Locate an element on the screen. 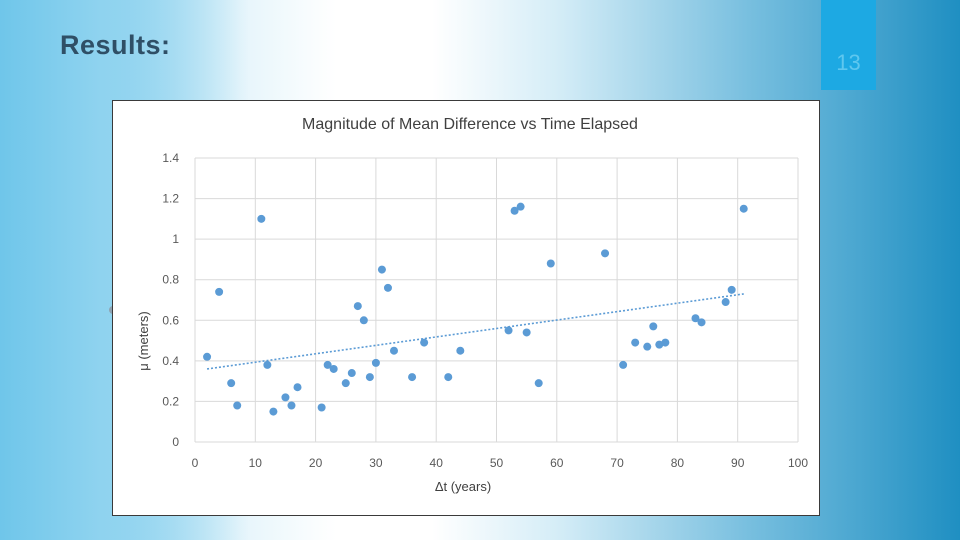 Image resolution: width=960 pixels, height=540 pixels. y-tick-label: 0.2 is located at coordinates (170, 401).